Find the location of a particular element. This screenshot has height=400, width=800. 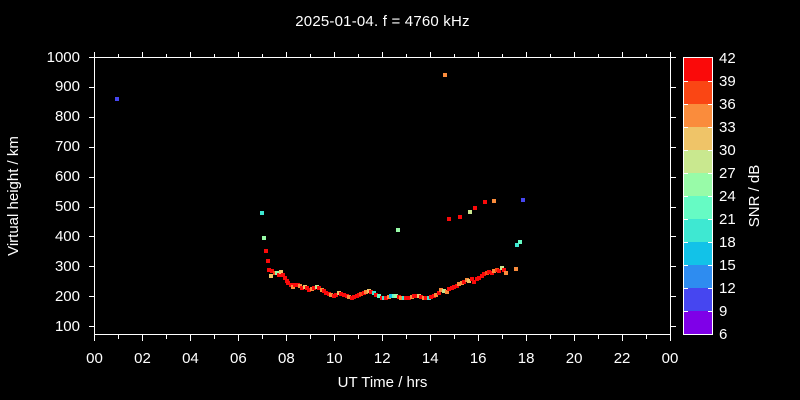

colorbar-tick-label: 30 is located at coordinates (727, 150).